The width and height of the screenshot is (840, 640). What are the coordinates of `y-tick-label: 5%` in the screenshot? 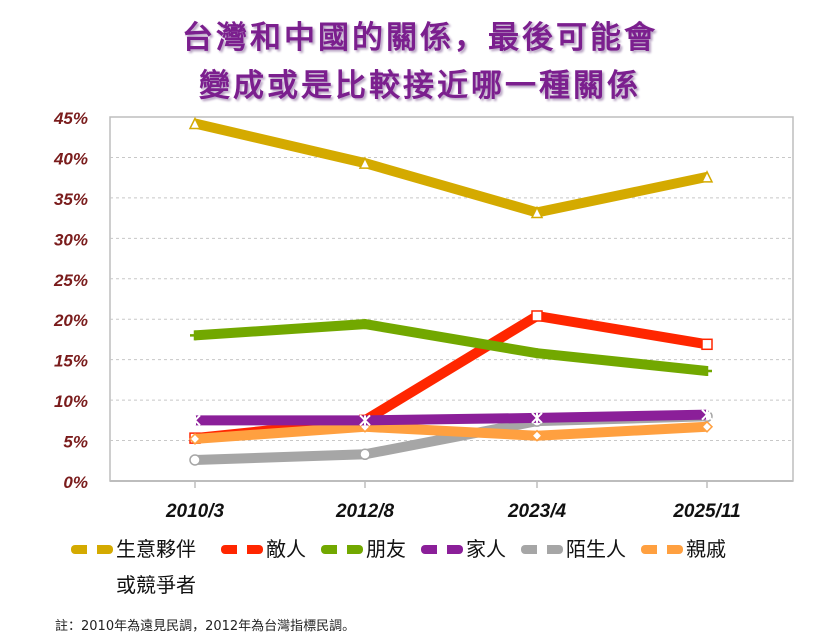 It's located at (75, 442).